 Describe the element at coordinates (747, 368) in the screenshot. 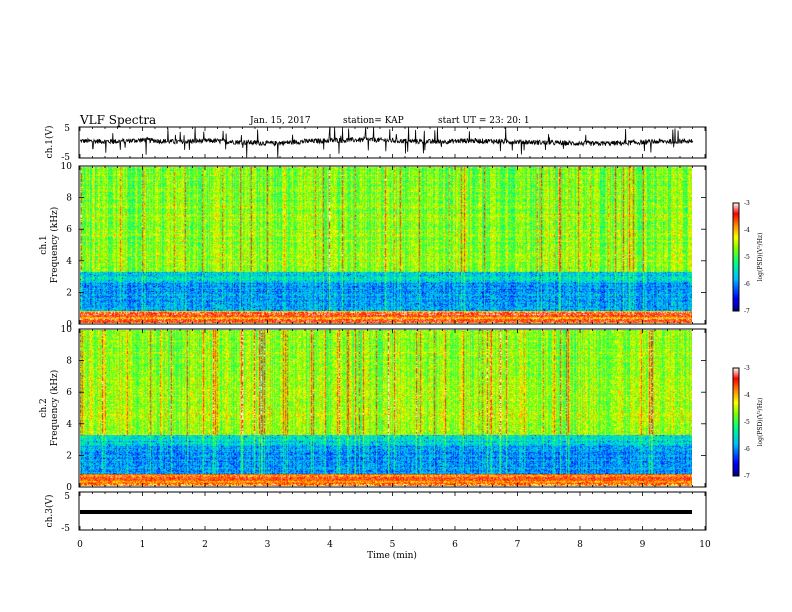

I see `cb2-tick--3: -3` at that location.